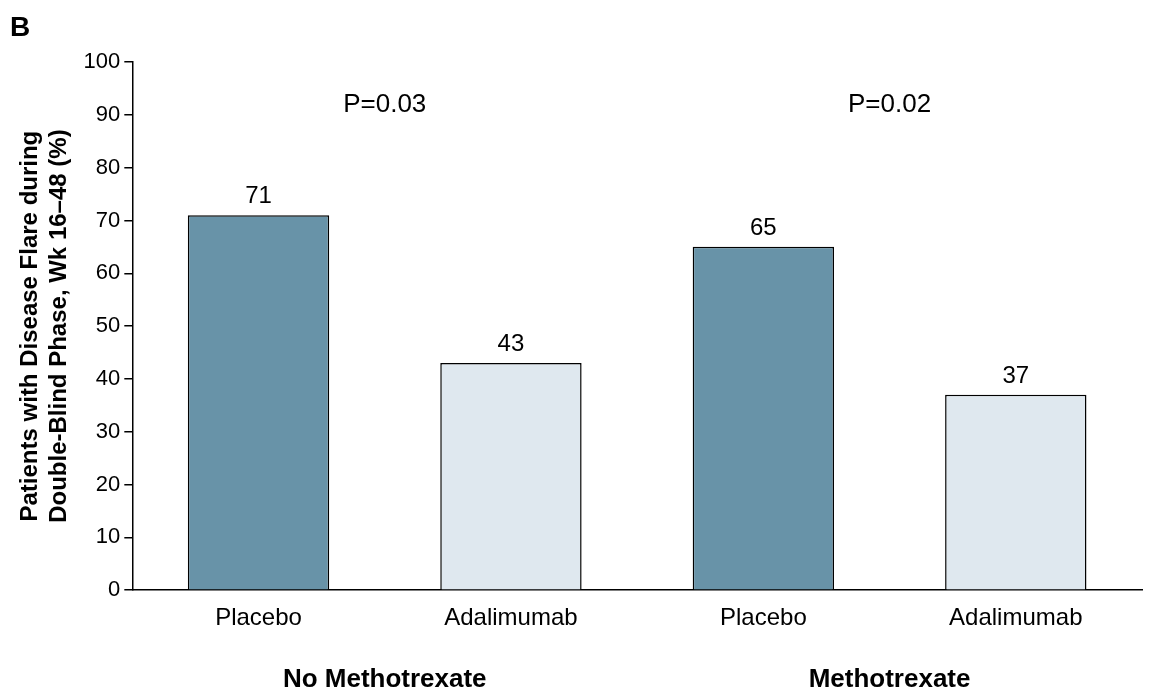 The height and width of the screenshot is (695, 1162). Describe the element at coordinates (43, 326) in the screenshot. I see `y-axis-title: Patients with Disease Flare during Double-Blind Phase, Wk 16–48 (%)` at that location.